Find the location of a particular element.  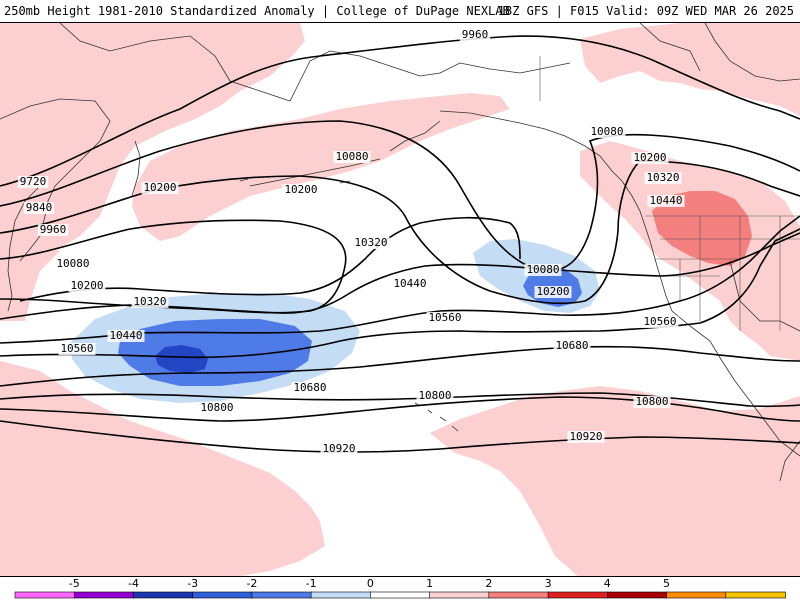

colorbar-label: -1 is located at coordinates (311, 583).